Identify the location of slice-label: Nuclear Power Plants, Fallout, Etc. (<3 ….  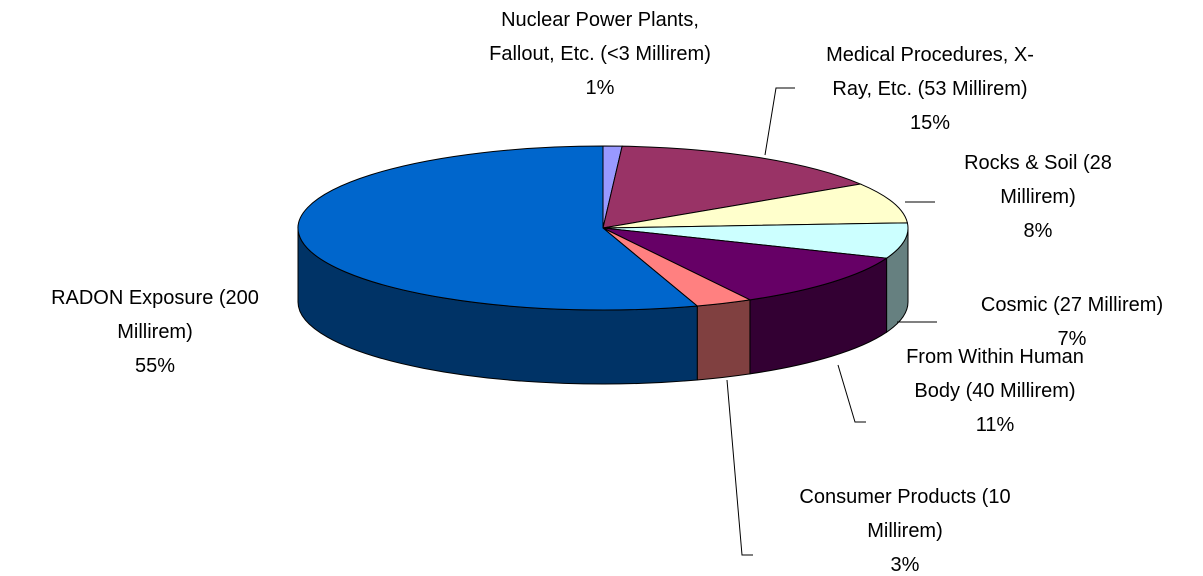
(600, 54).